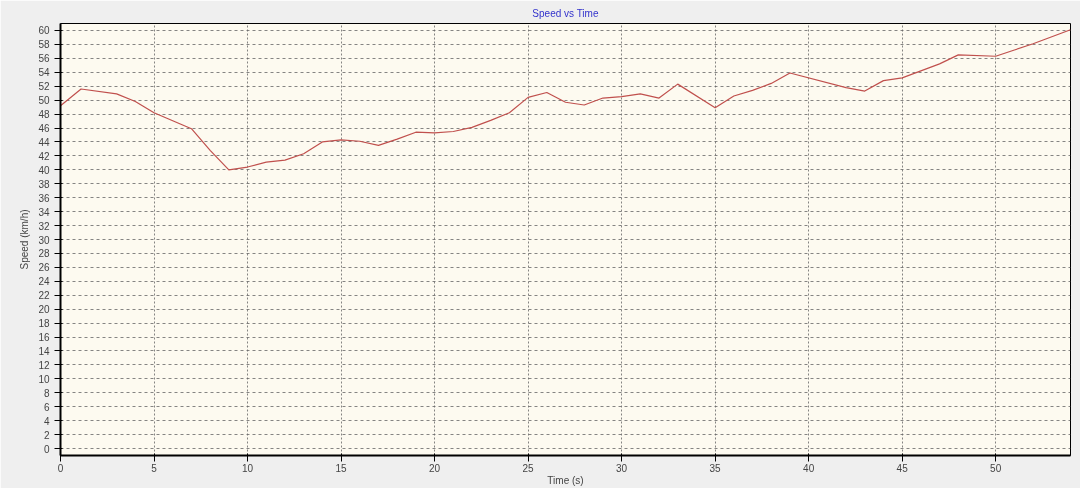 Image resolution: width=1088 pixels, height=496 pixels. What do you see at coordinates (154, 468) in the screenshot?
I see `x-tick-label: 5` at bounding box center [154, 468].